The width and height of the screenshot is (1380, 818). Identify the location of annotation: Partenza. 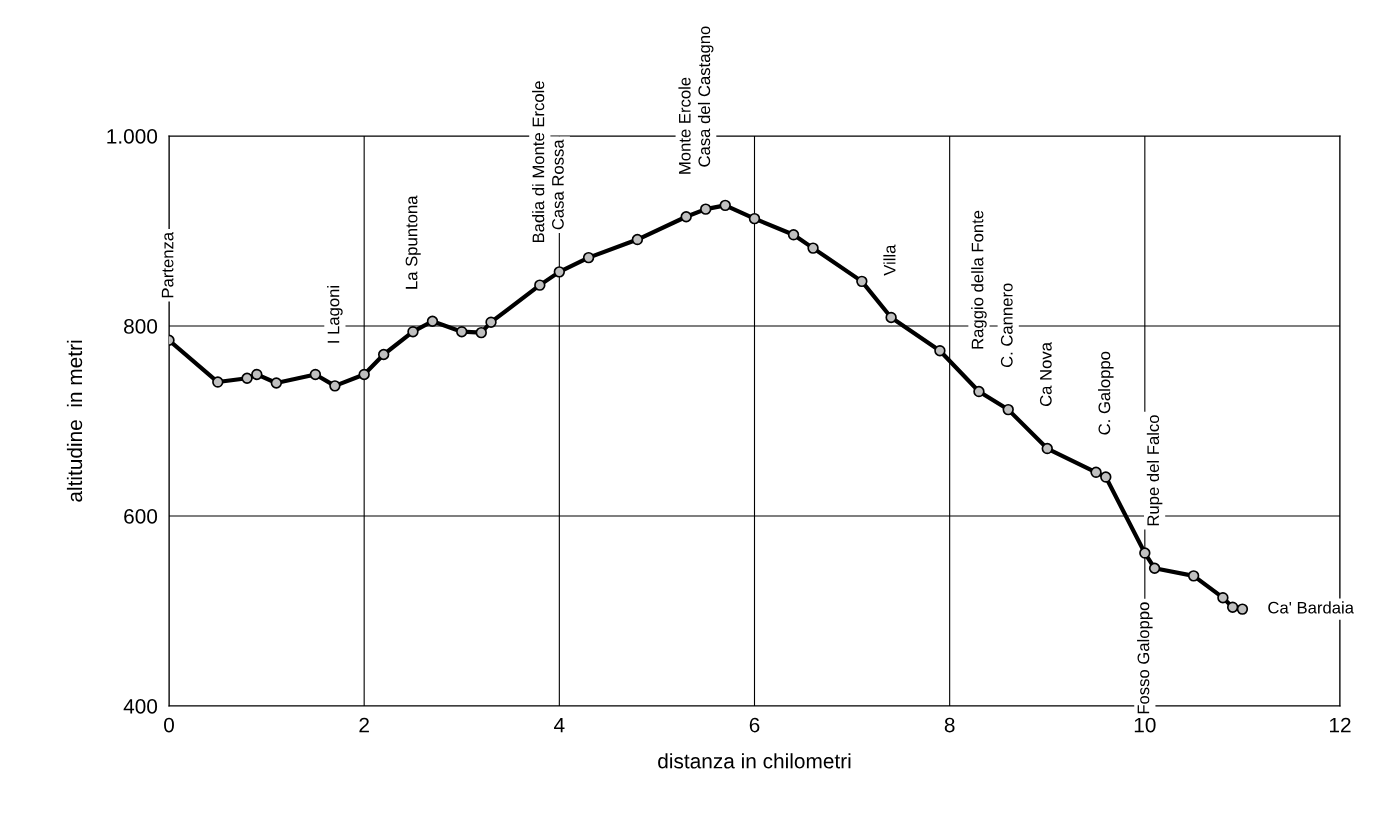
(167, 264).